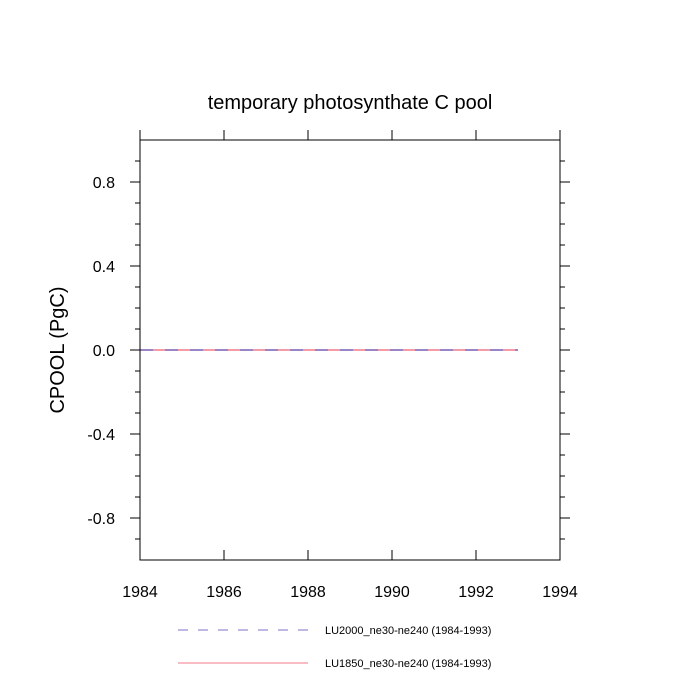 This screenshot has height=700, width=700. I want to click on y-tick-label: 0.8, so click(104, 183).